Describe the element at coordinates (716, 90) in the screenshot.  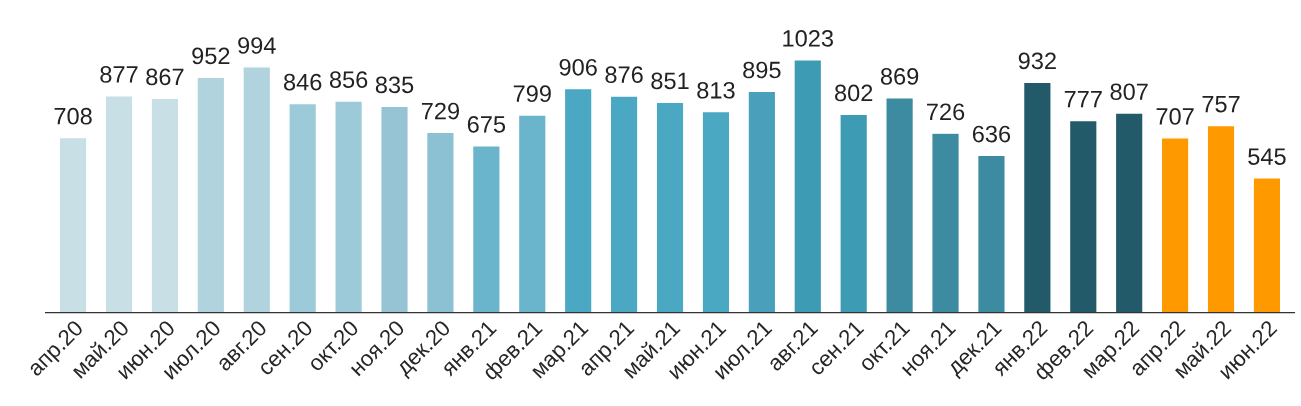
I see `data-label: 813` at that location.